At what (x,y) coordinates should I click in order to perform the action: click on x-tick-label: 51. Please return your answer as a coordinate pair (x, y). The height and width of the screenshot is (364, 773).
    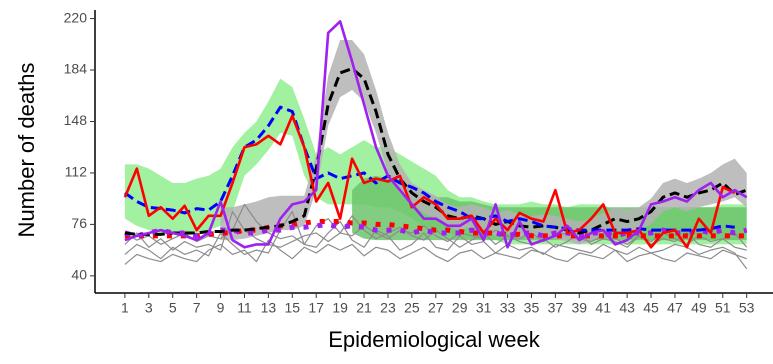
    Looking at the image, I should click on (723, 308).